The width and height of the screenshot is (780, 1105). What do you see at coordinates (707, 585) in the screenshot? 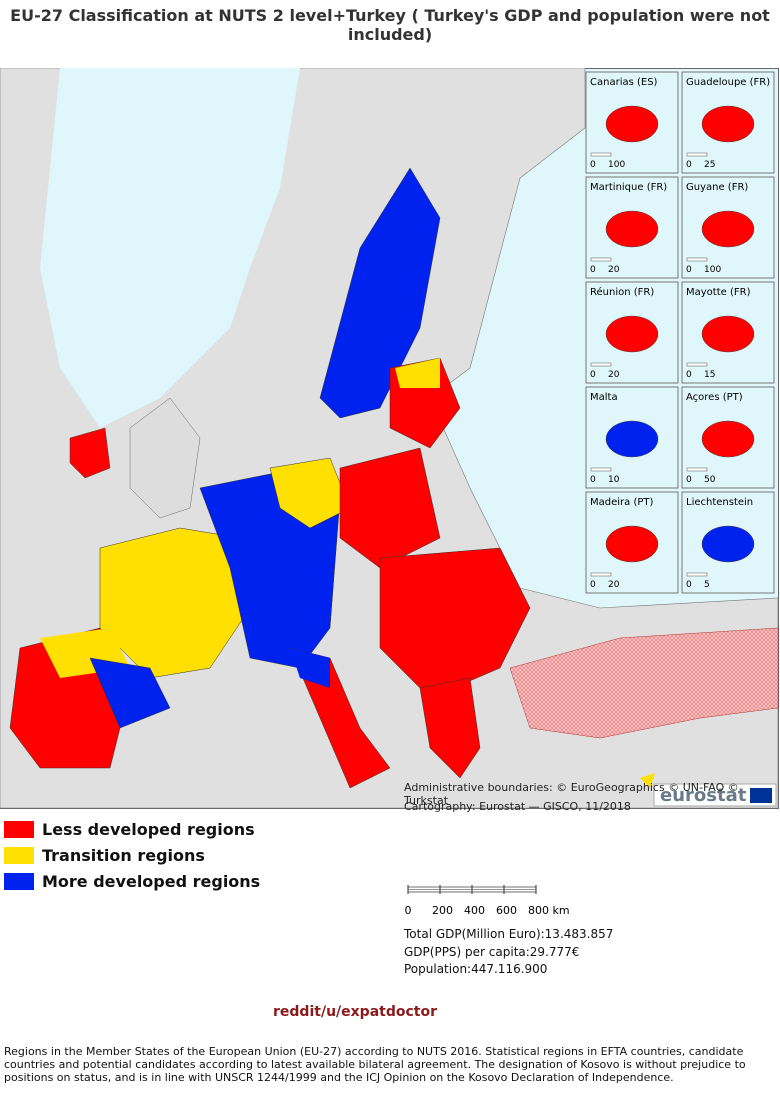
I see `inset-scale-label: 5` at bounding box center [707, 585].